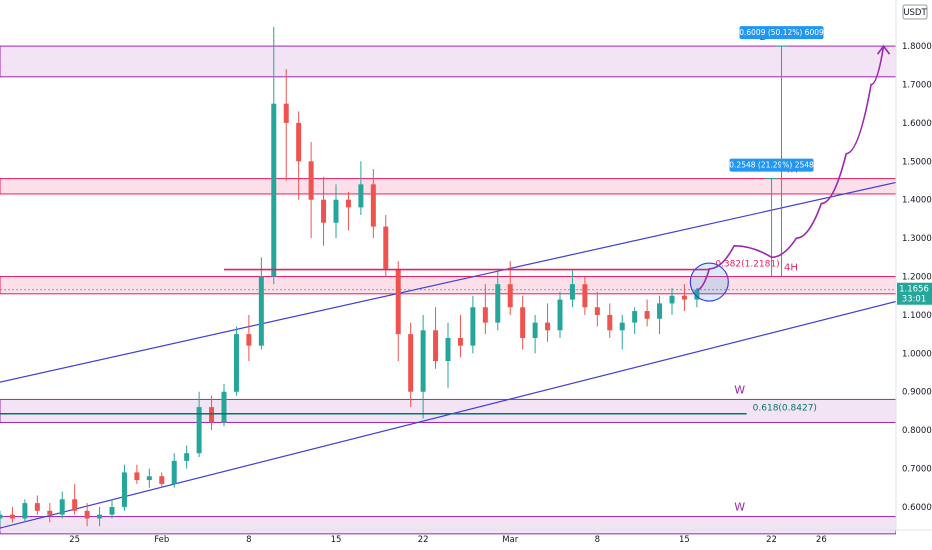  I want to click on measure-label-1: 0.6009 (50.12%) 6009, so click(781, 32).